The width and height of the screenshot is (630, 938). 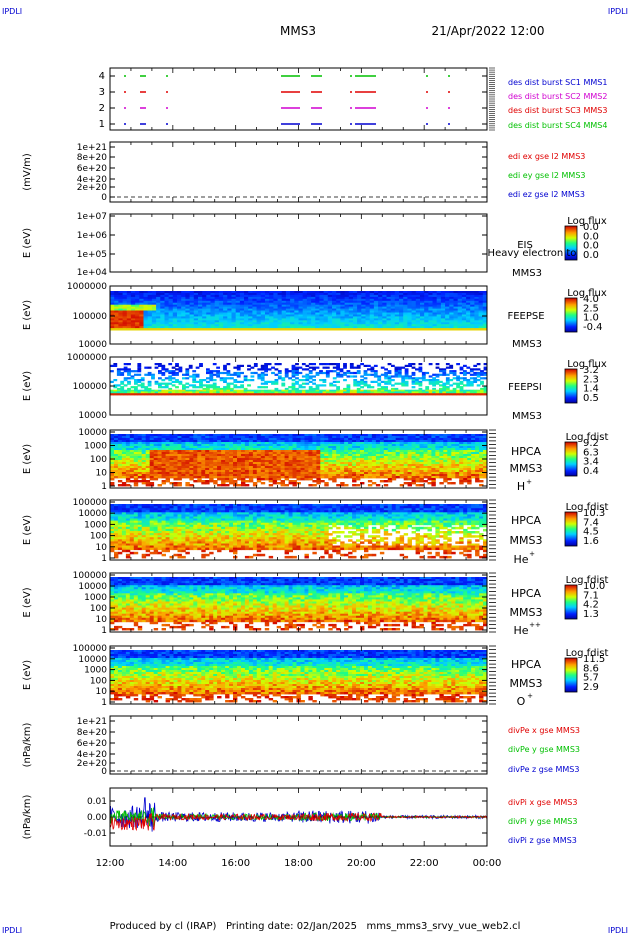 I want to click on colorbar, so click(x=571, y=315).